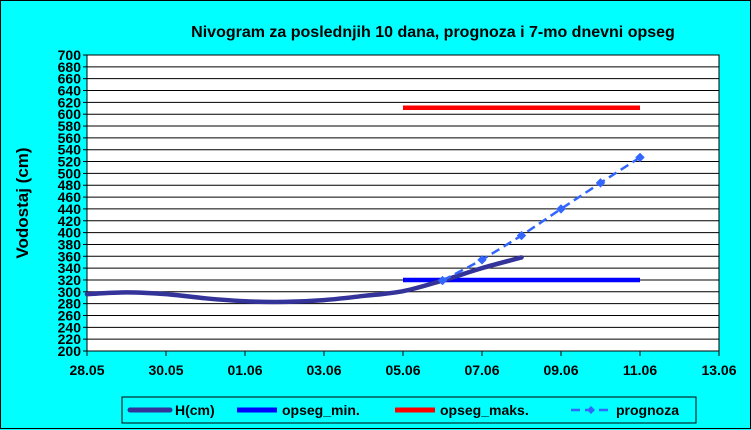  Describe the element at coordinates (70, 256) in the screenshot. I see `y-tick-label: 360` at that location.